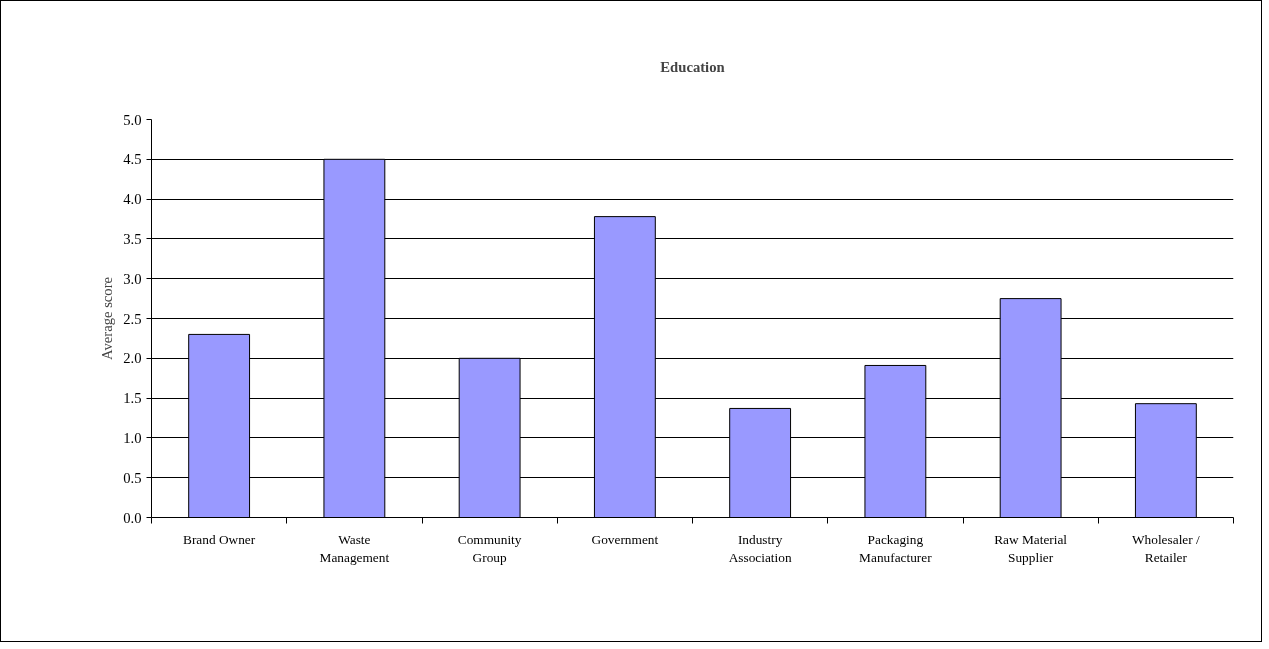 Image resolution: width=1269 pixels, height=649 pixels. What do you see at coordinates (692, 66) in the screenshot?
I see `chart-title: Education` at bounding box center [692, 66].